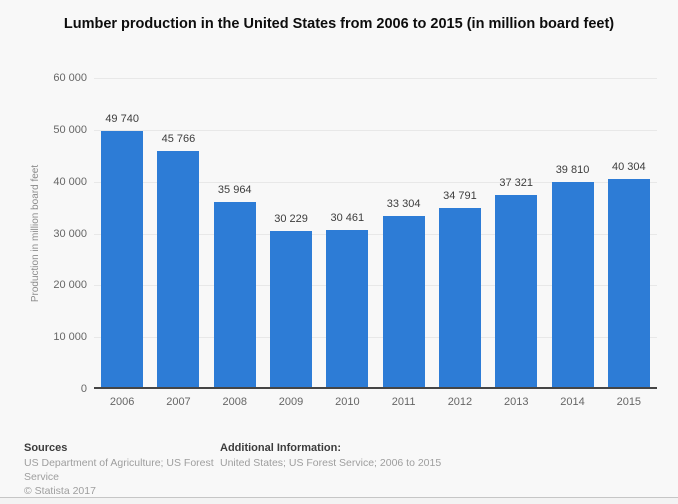 The width and height of the screenshot is (678, 504). I want to click on x-tick-label-2008: 2008, so click(234, 402).